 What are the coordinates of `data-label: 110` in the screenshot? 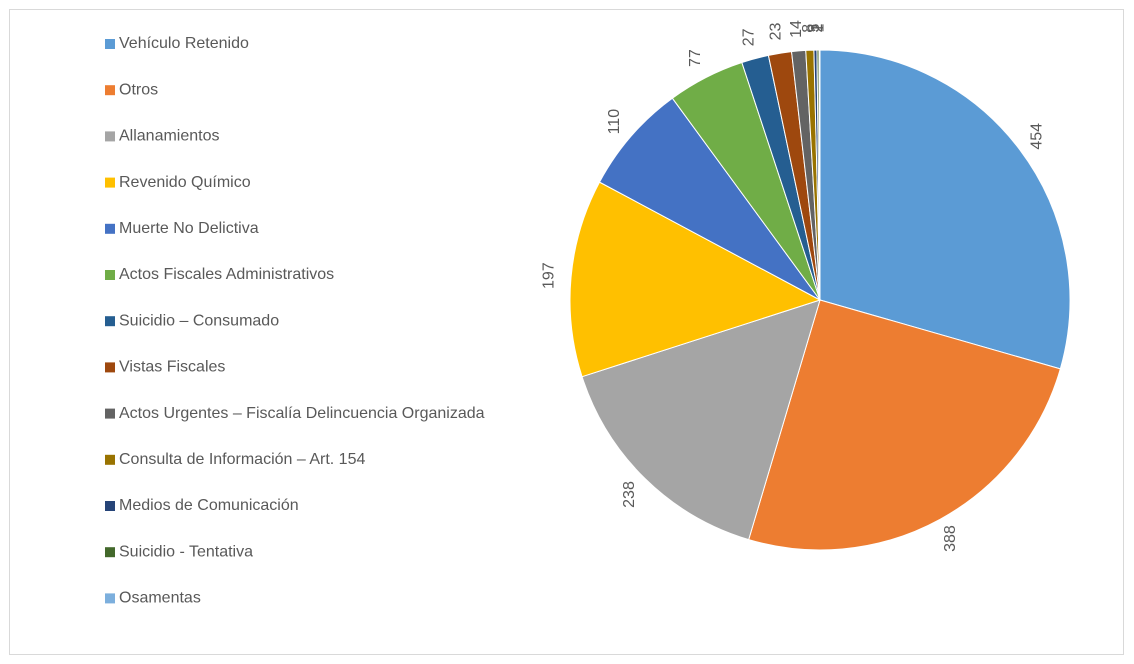 It's located at (614, 122).